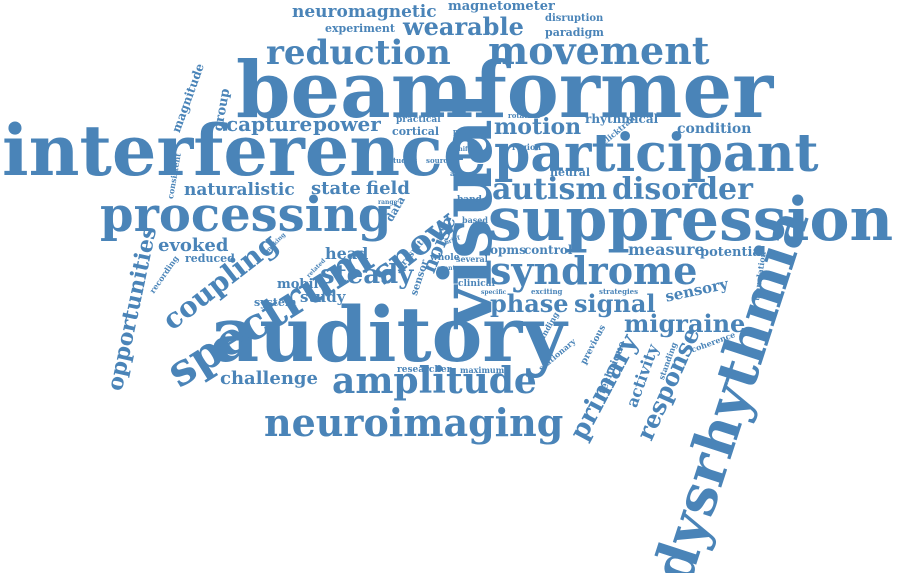 This screenshot has height=573, width=900. What do you see at coordinates (615, 303) in the screenshot?
I see `word-signal: signal` at bounding box center [615, 303].